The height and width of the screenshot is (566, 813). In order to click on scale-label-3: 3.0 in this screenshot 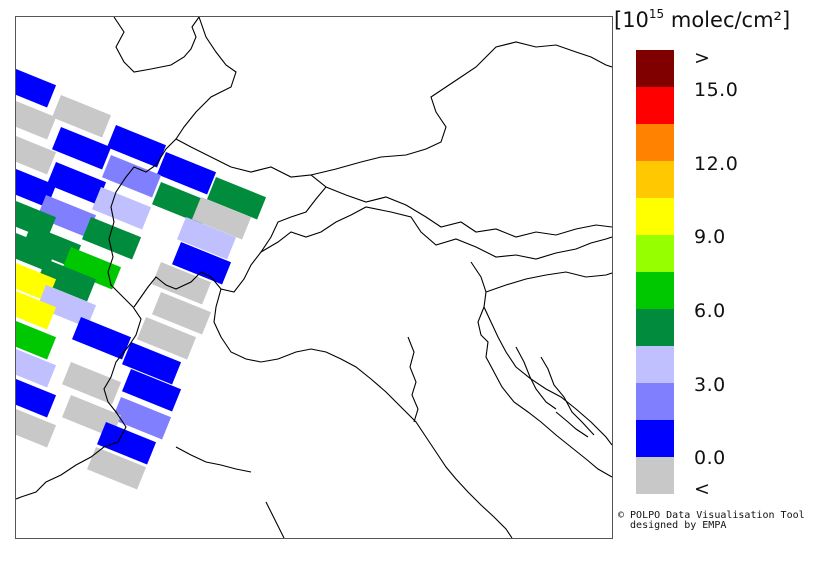, I will do `click(710, 385)`.